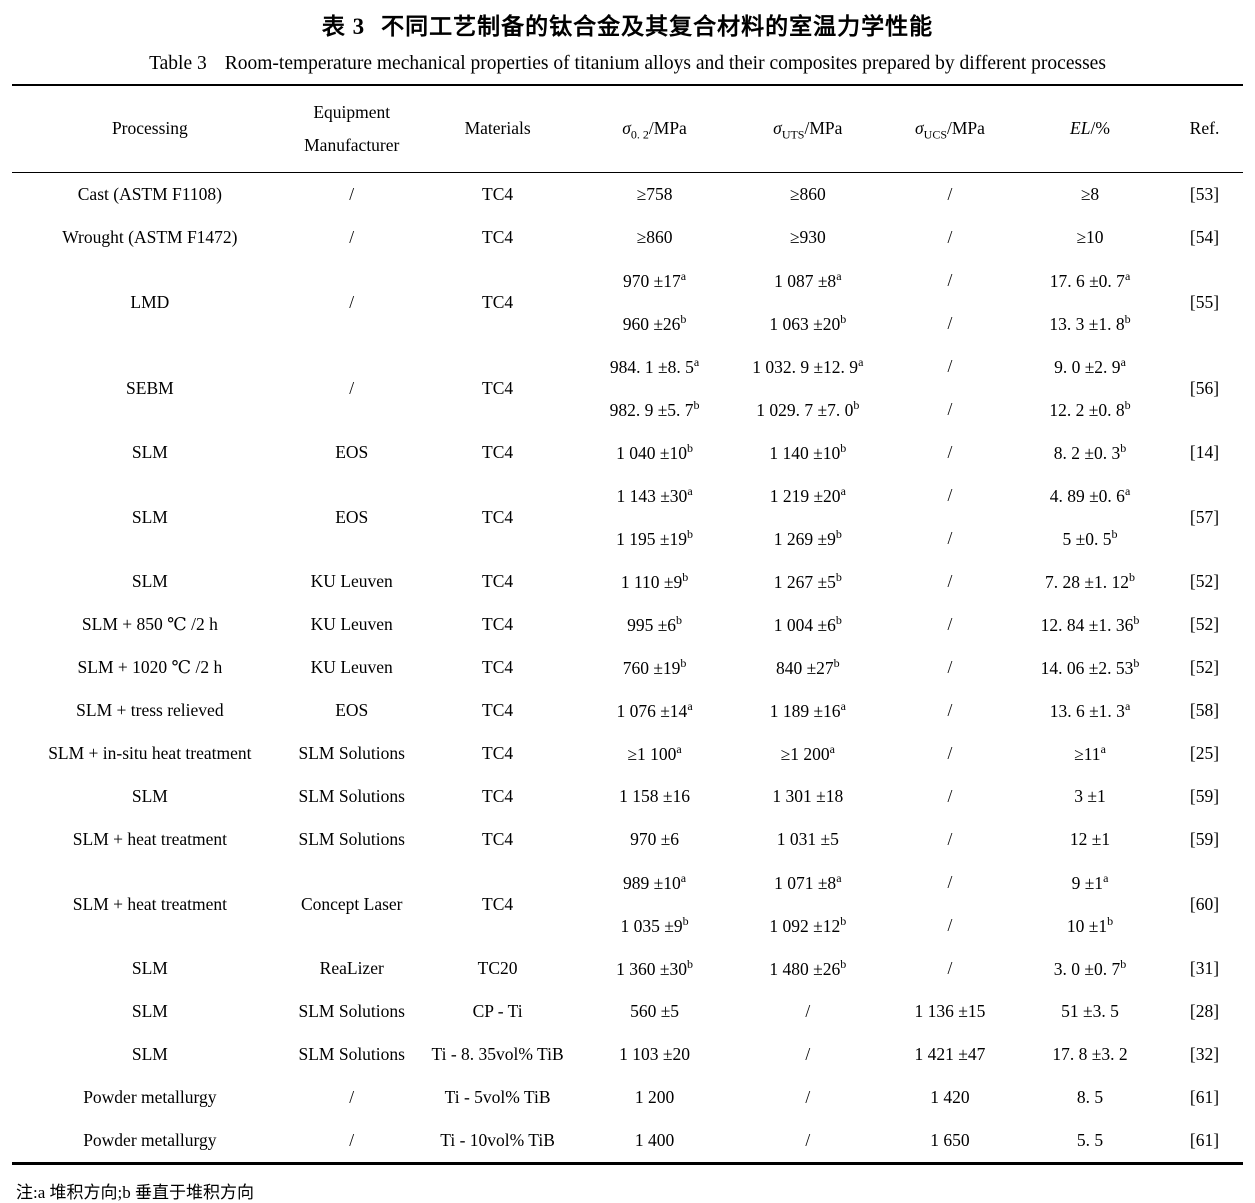  I want to click on el-symbol: EL, so click(1080, 128).